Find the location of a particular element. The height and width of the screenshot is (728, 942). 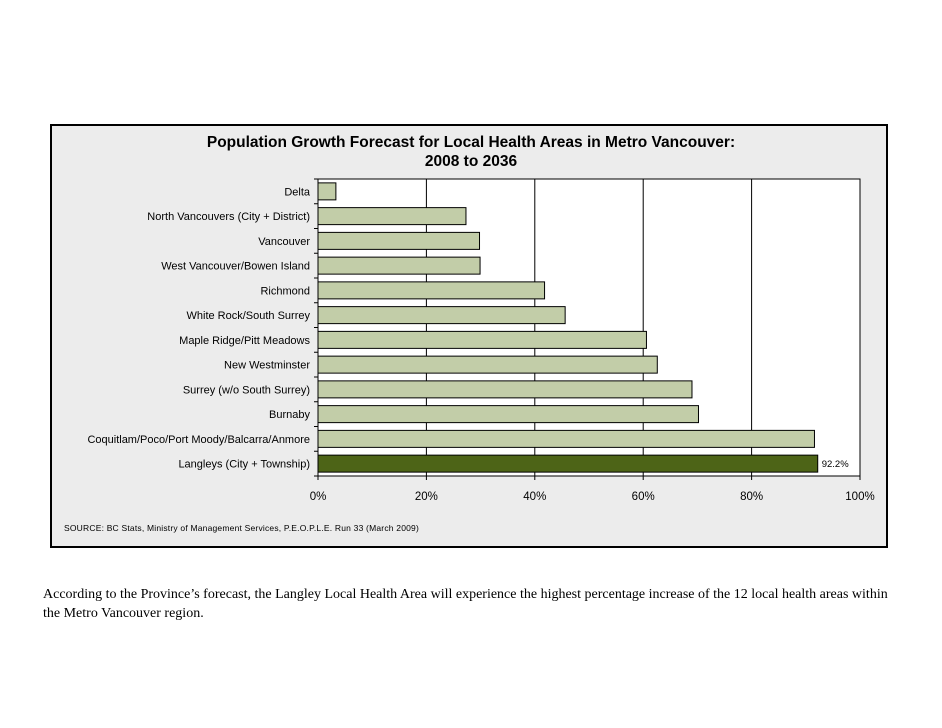

x-tick-label: 0% is located at coordinates (318, 497).